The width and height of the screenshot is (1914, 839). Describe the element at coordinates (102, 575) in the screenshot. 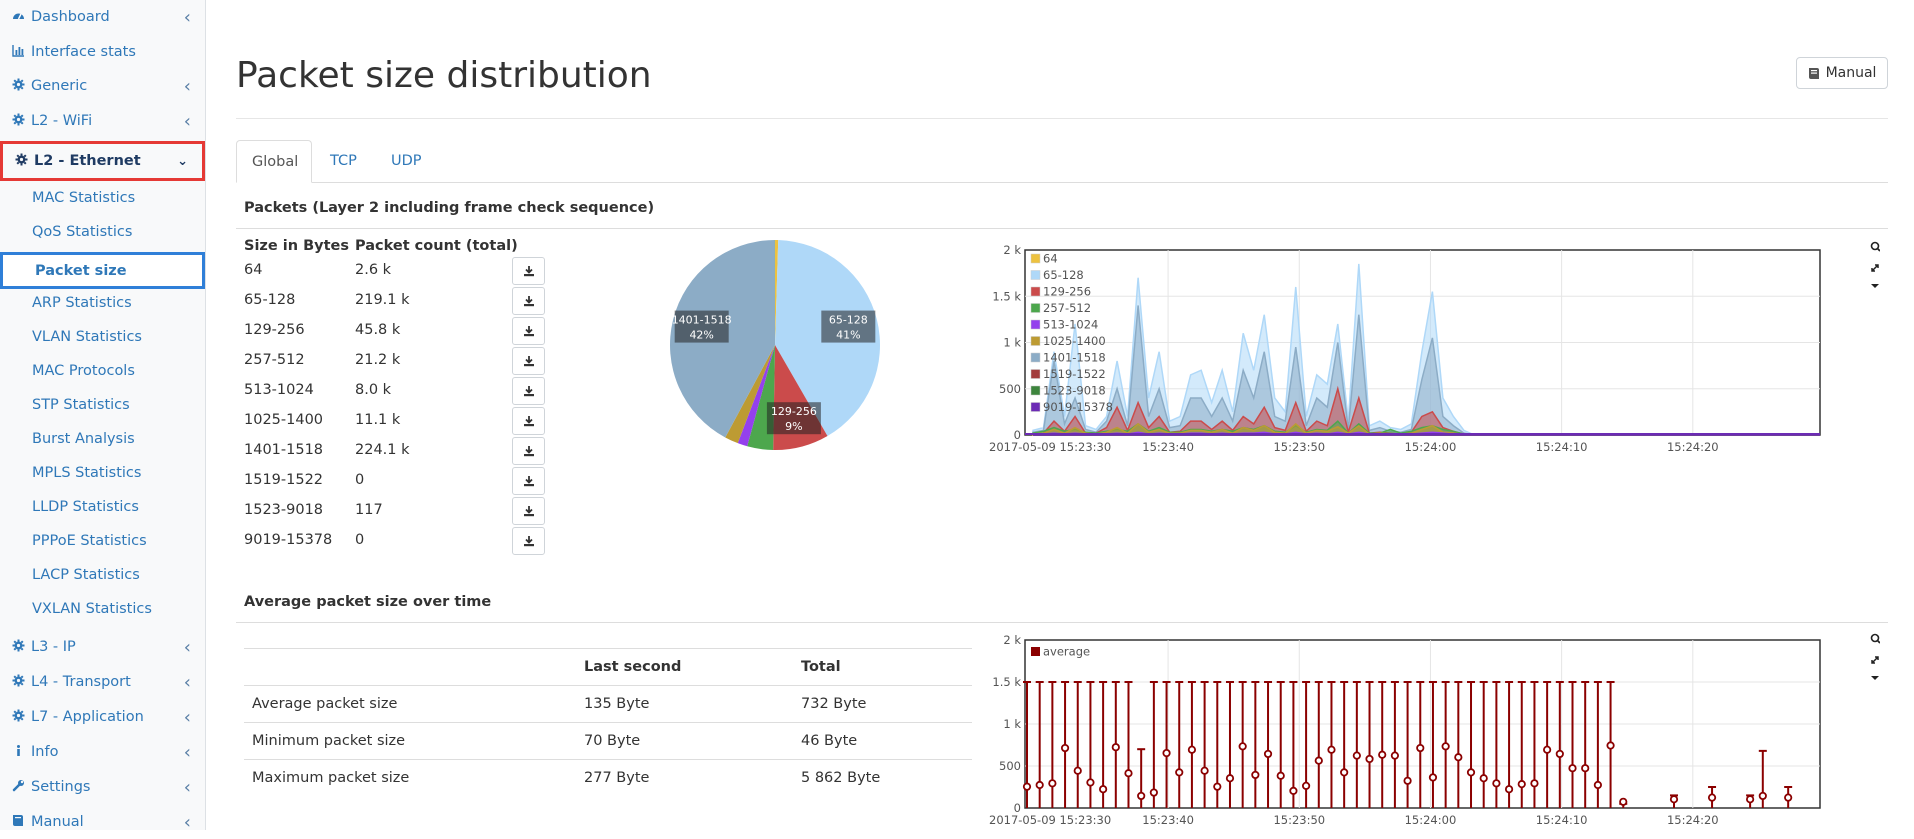

I see `sidebar-subitem-lacp-statistics: LACP Statistics` at that location.